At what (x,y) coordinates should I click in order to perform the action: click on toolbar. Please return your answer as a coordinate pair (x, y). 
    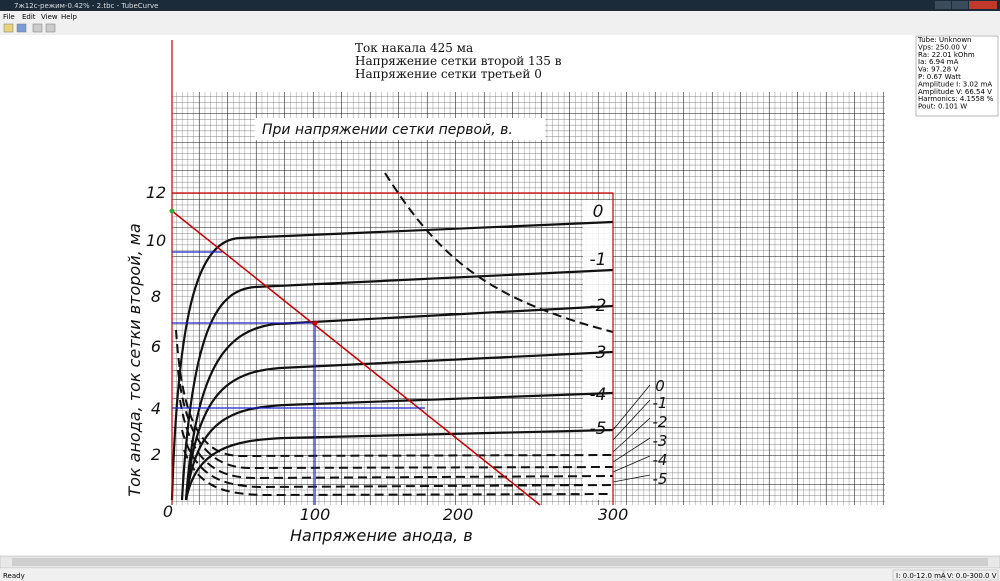
    Looking at the image, I should click on (29, 28).